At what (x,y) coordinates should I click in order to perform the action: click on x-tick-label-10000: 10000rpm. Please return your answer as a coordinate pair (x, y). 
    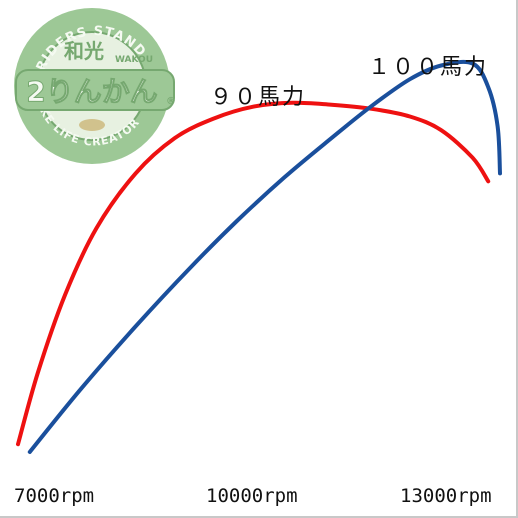
    Looking at the image, I should click on (252, 496).